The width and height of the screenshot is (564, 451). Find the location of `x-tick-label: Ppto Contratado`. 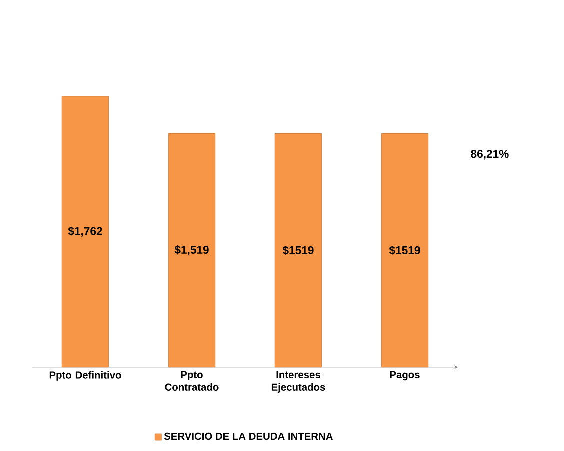

x-tick-label: Ppto Contratado is located at coordinates (192, 381).